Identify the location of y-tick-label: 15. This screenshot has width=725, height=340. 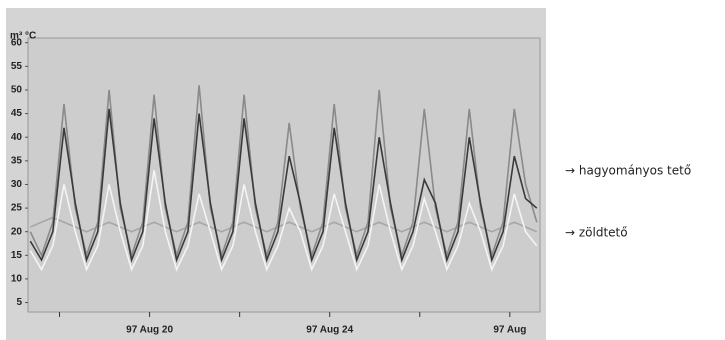
(17, 255).